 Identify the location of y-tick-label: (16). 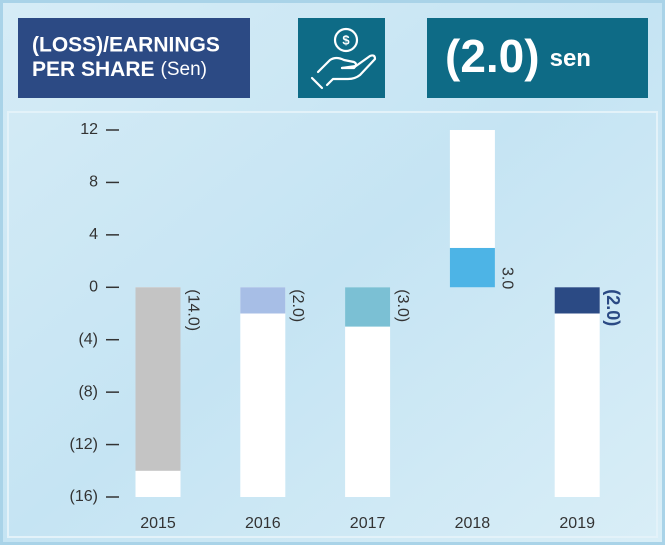
(84, 496).